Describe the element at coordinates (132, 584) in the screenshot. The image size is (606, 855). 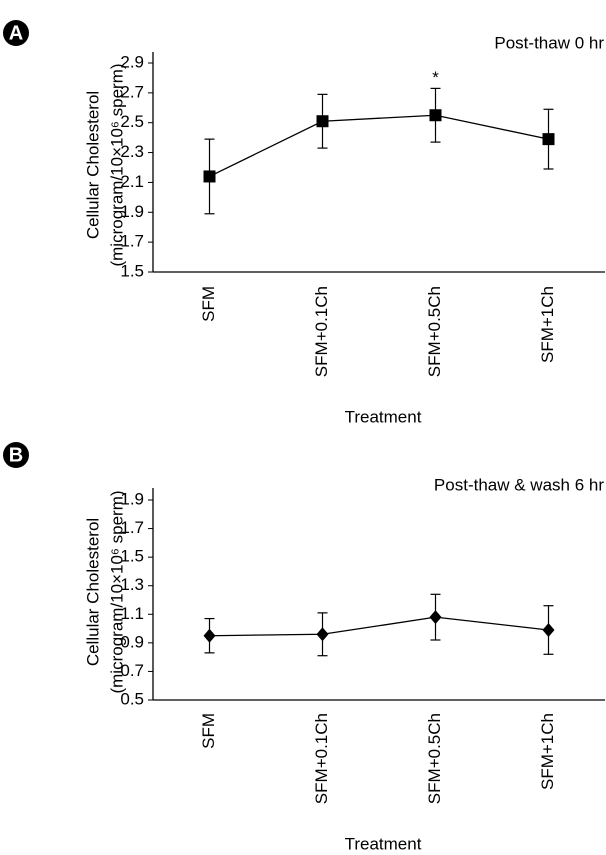
I see `y-tick-label: 1.3` at that location.